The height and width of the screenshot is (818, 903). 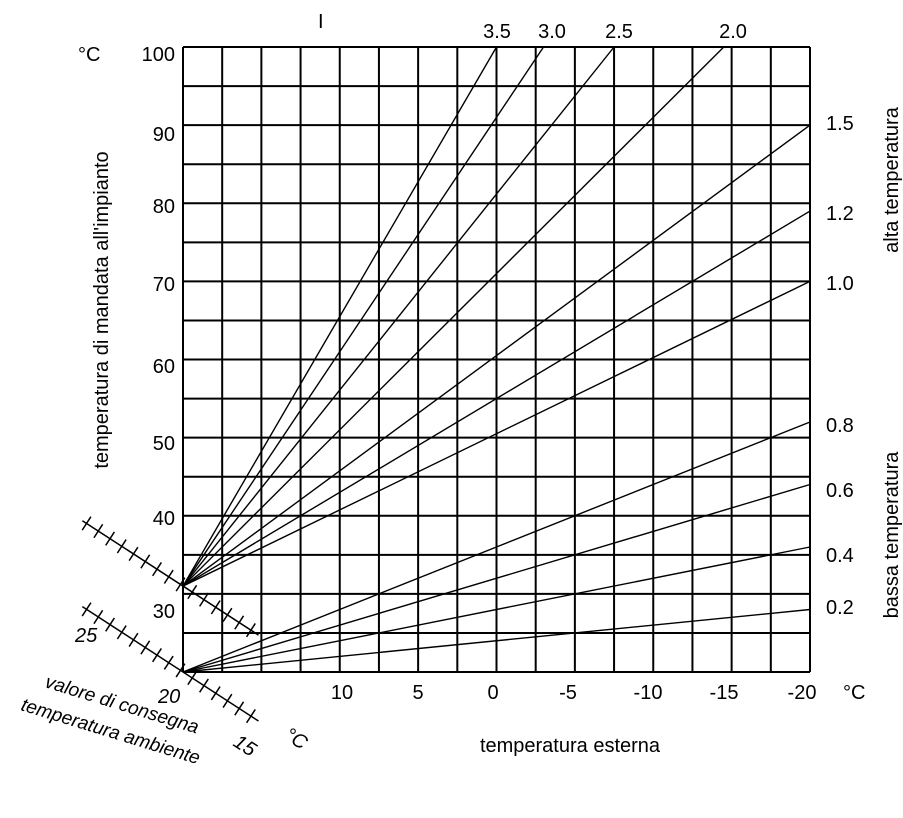 I want to click on setpoint-scales, so click(x=170, y=620).